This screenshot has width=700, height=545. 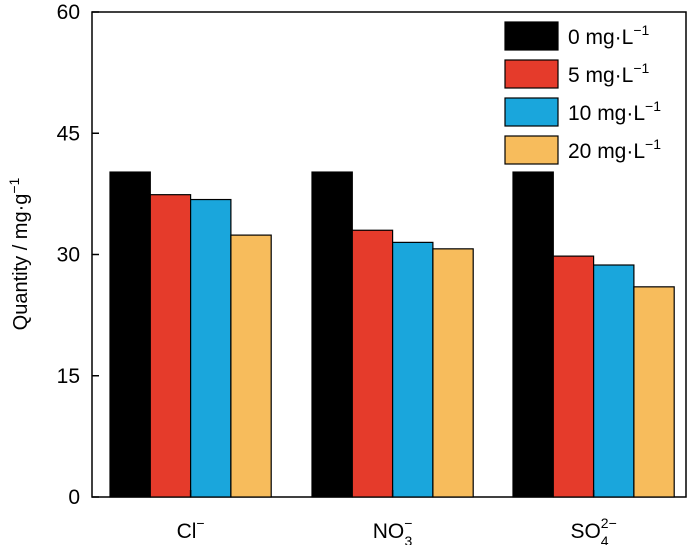 I want to click on legend-label-text: 10 mg·L, so click(x=606, y=113).